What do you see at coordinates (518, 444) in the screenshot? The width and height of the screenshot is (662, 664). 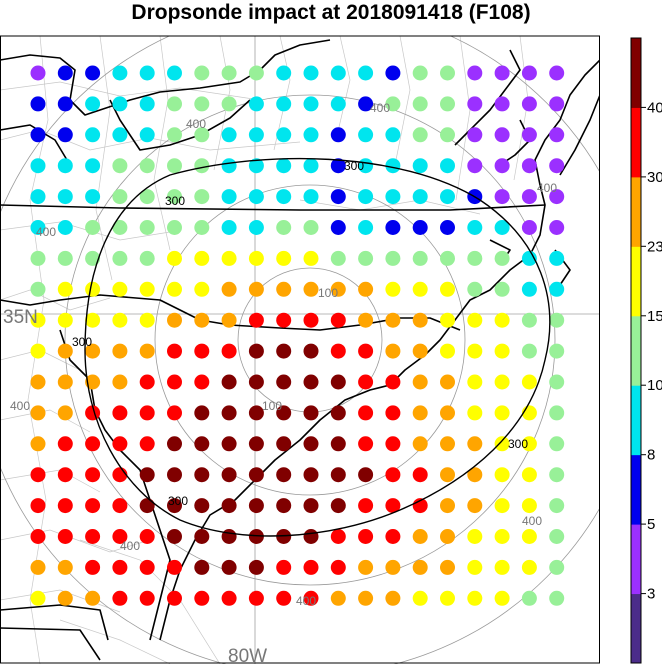 I see `ring-label-7: 300` at bounding box center [518, 444].